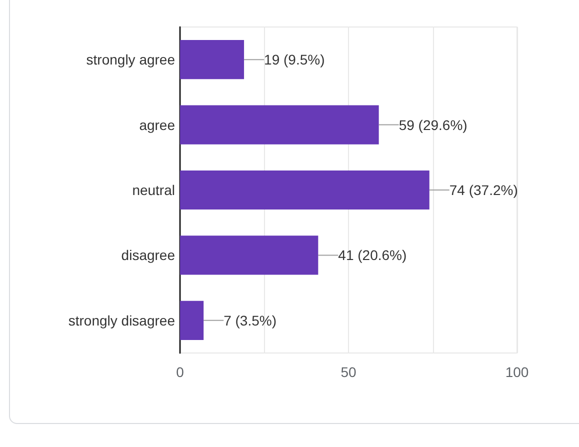 The width and height of the screenshot is (579, 447). What do you see at coordinates (157, 124) in the screenshot?
I see `y-tick-label: agree` at bounding box center [157, 124].